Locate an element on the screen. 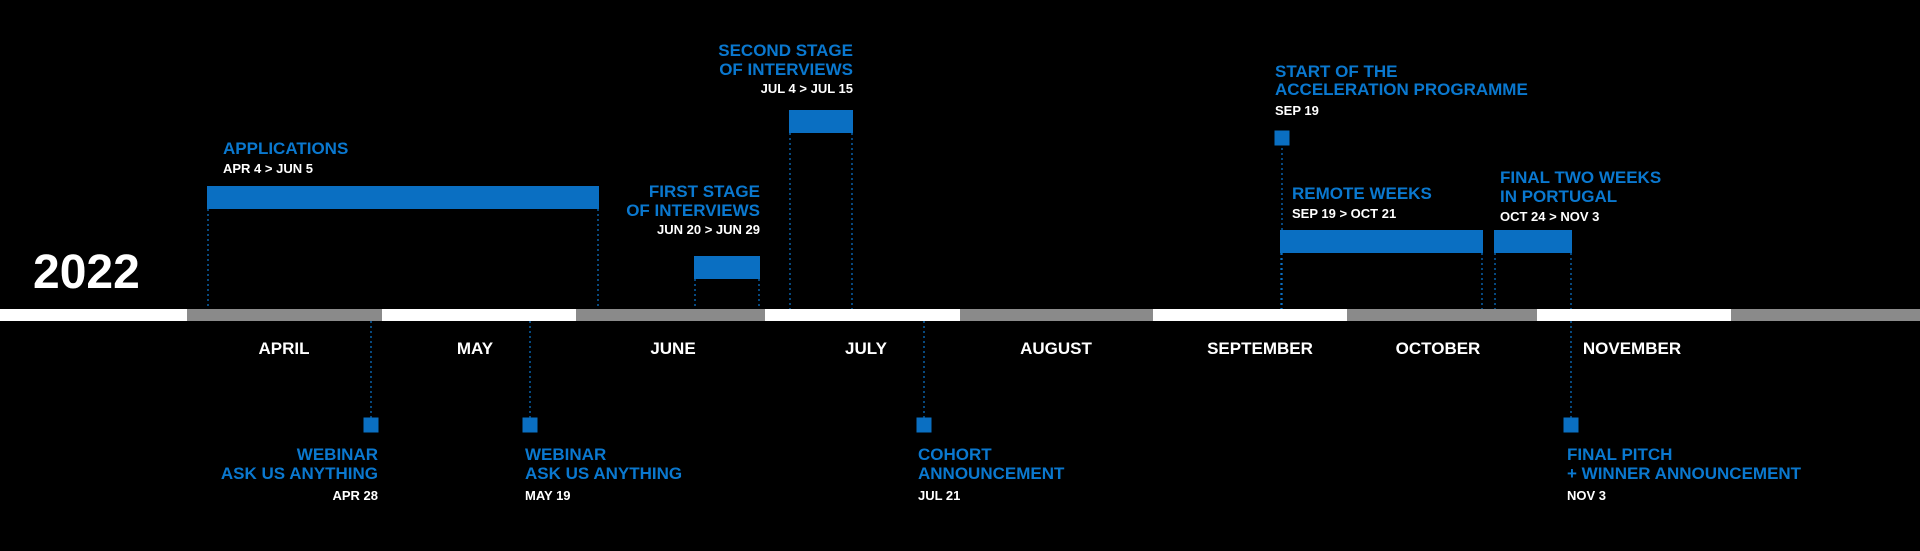 This screenshot has width=1920, height=551. month-label: NOVEMBER is located at coordinates (1632, 348).